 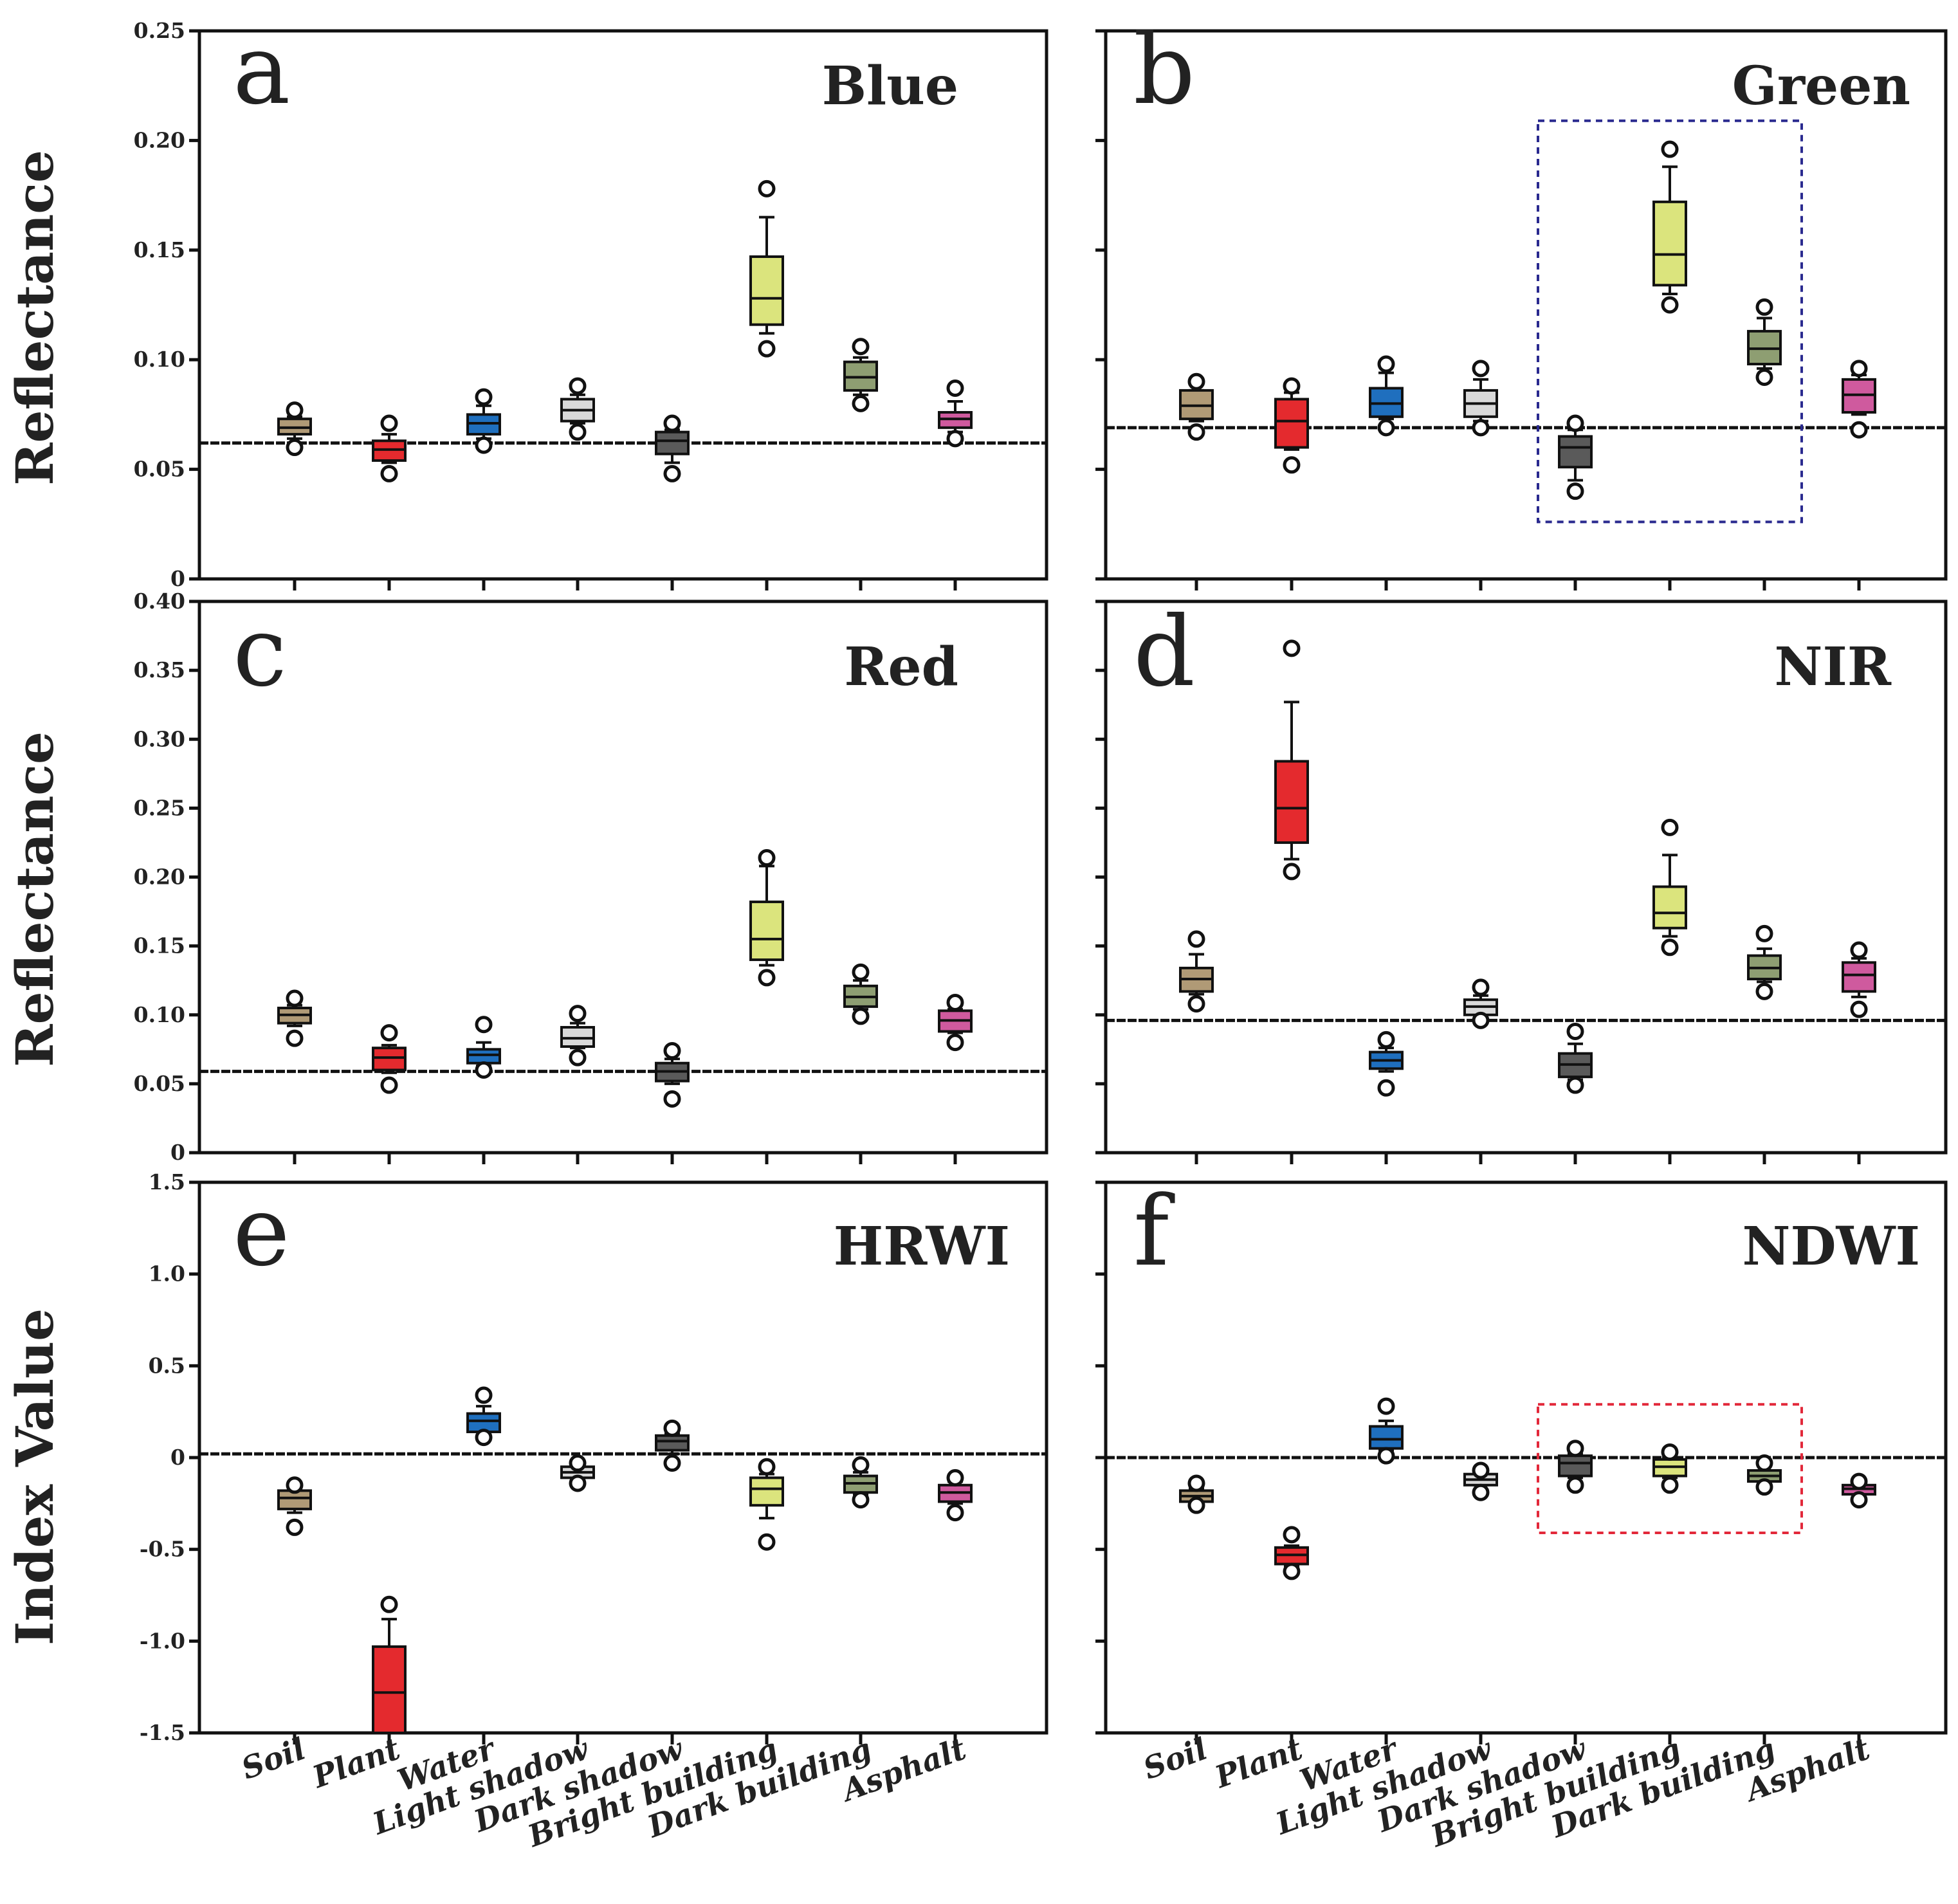 I want to click on cat-label-left-1: Plant, so click(x=356, y=1763).